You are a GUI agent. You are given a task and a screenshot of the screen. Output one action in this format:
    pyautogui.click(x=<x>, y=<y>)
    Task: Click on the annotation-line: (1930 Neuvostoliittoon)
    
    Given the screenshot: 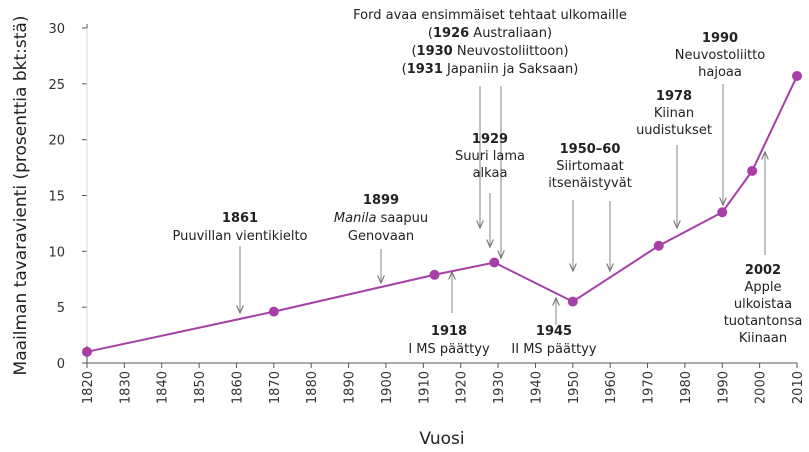 What is the action you would take?
    pyautogui.click(x=489, y=51)
    